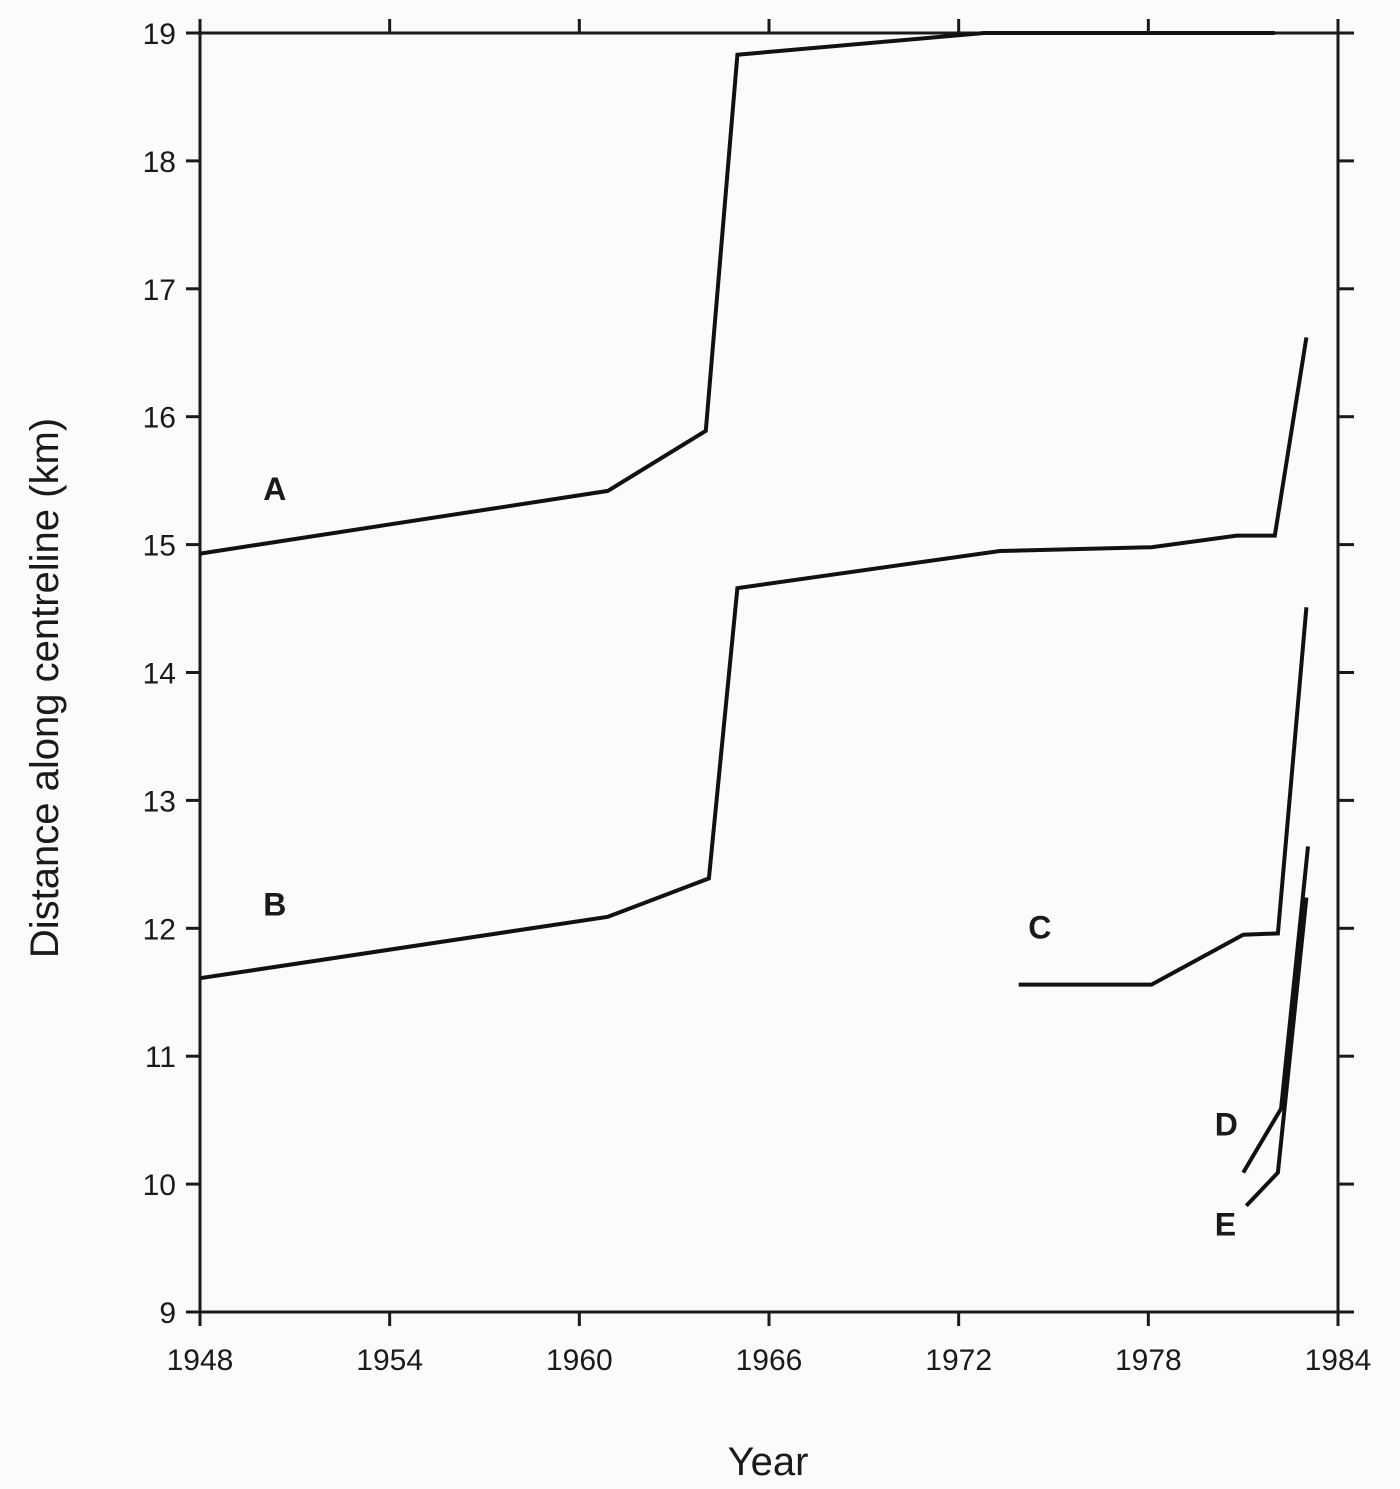 This screenshot has height=1489, width=1400. Describe the element at coordinates (200, 1360) in the screenshot. I see `x-tick-label: 1948` at that location.